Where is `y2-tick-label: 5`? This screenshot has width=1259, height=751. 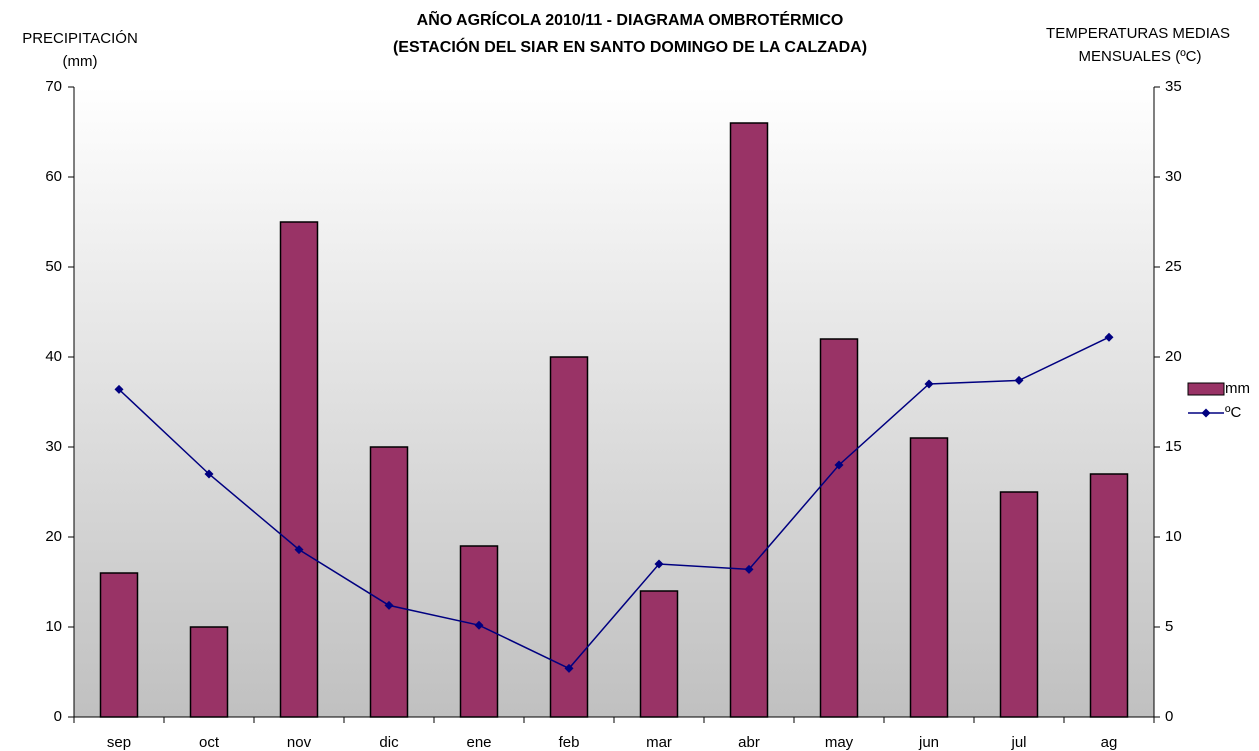
y2-tick-label: 5 is located at coordinates (1169, 626).